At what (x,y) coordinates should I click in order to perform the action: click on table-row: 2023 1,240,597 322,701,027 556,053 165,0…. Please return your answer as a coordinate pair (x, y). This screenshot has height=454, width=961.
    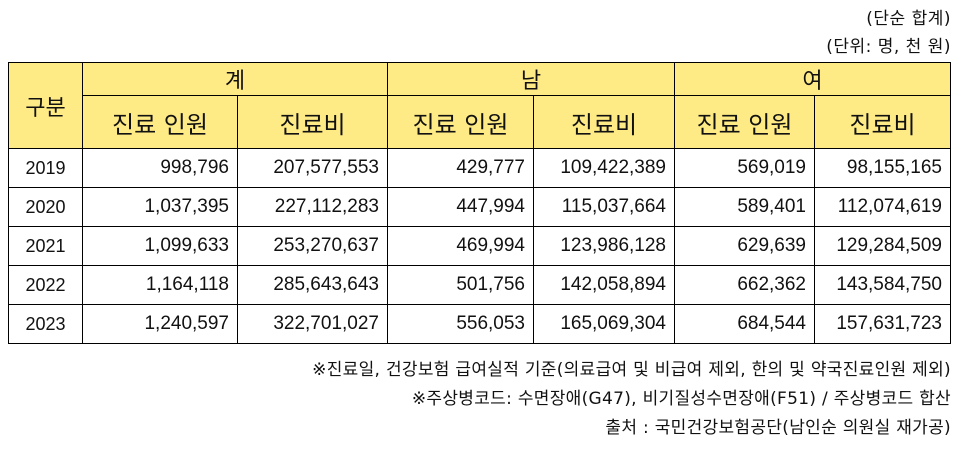
    Looking at the image, I should click on (479, 324).